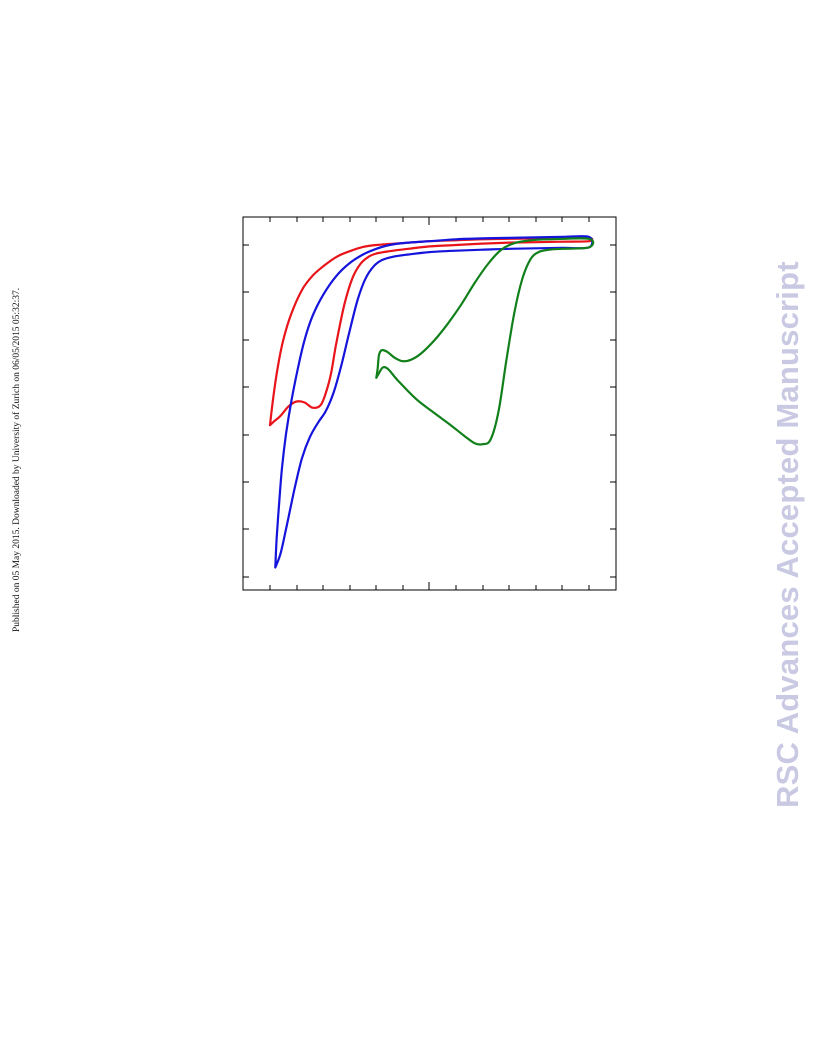 This screenshot has width=816, height=1056. I want to click on series-layer, so click(431, 402).